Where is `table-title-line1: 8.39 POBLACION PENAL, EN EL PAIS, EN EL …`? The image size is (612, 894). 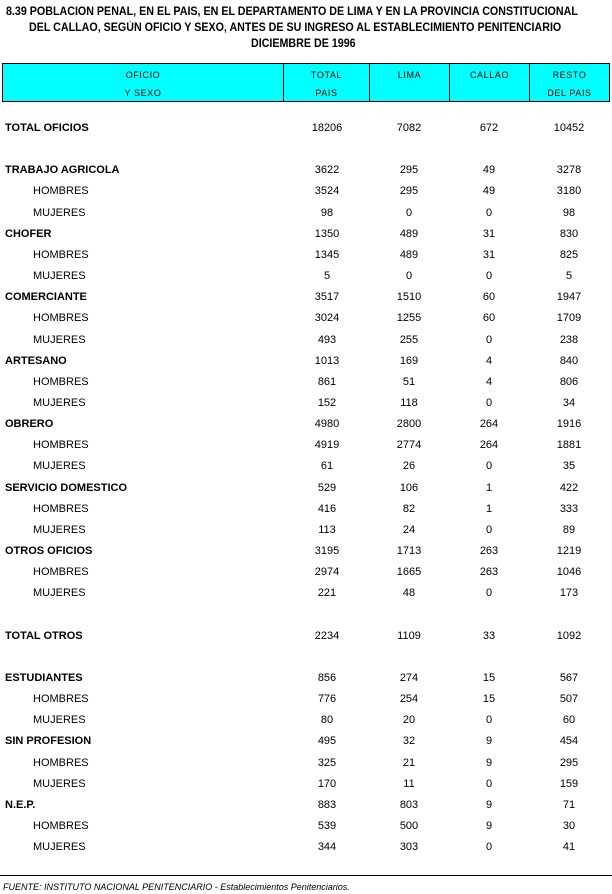 table-title-line1: 8.39 POBLACION PENAL, EN EL PAIS, EN EL … is located at coordinates (292, 12).